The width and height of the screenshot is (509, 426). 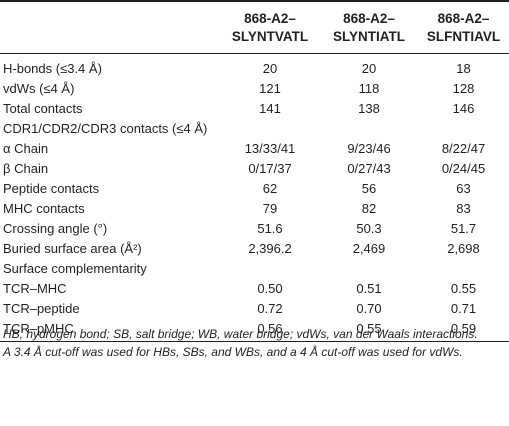 What do you see at coordinates (270, 27) in the screenshot?
I see `header-cell-slyntvatl: 868-A2– SLYNTVATL` at bounding box center [270, 27].